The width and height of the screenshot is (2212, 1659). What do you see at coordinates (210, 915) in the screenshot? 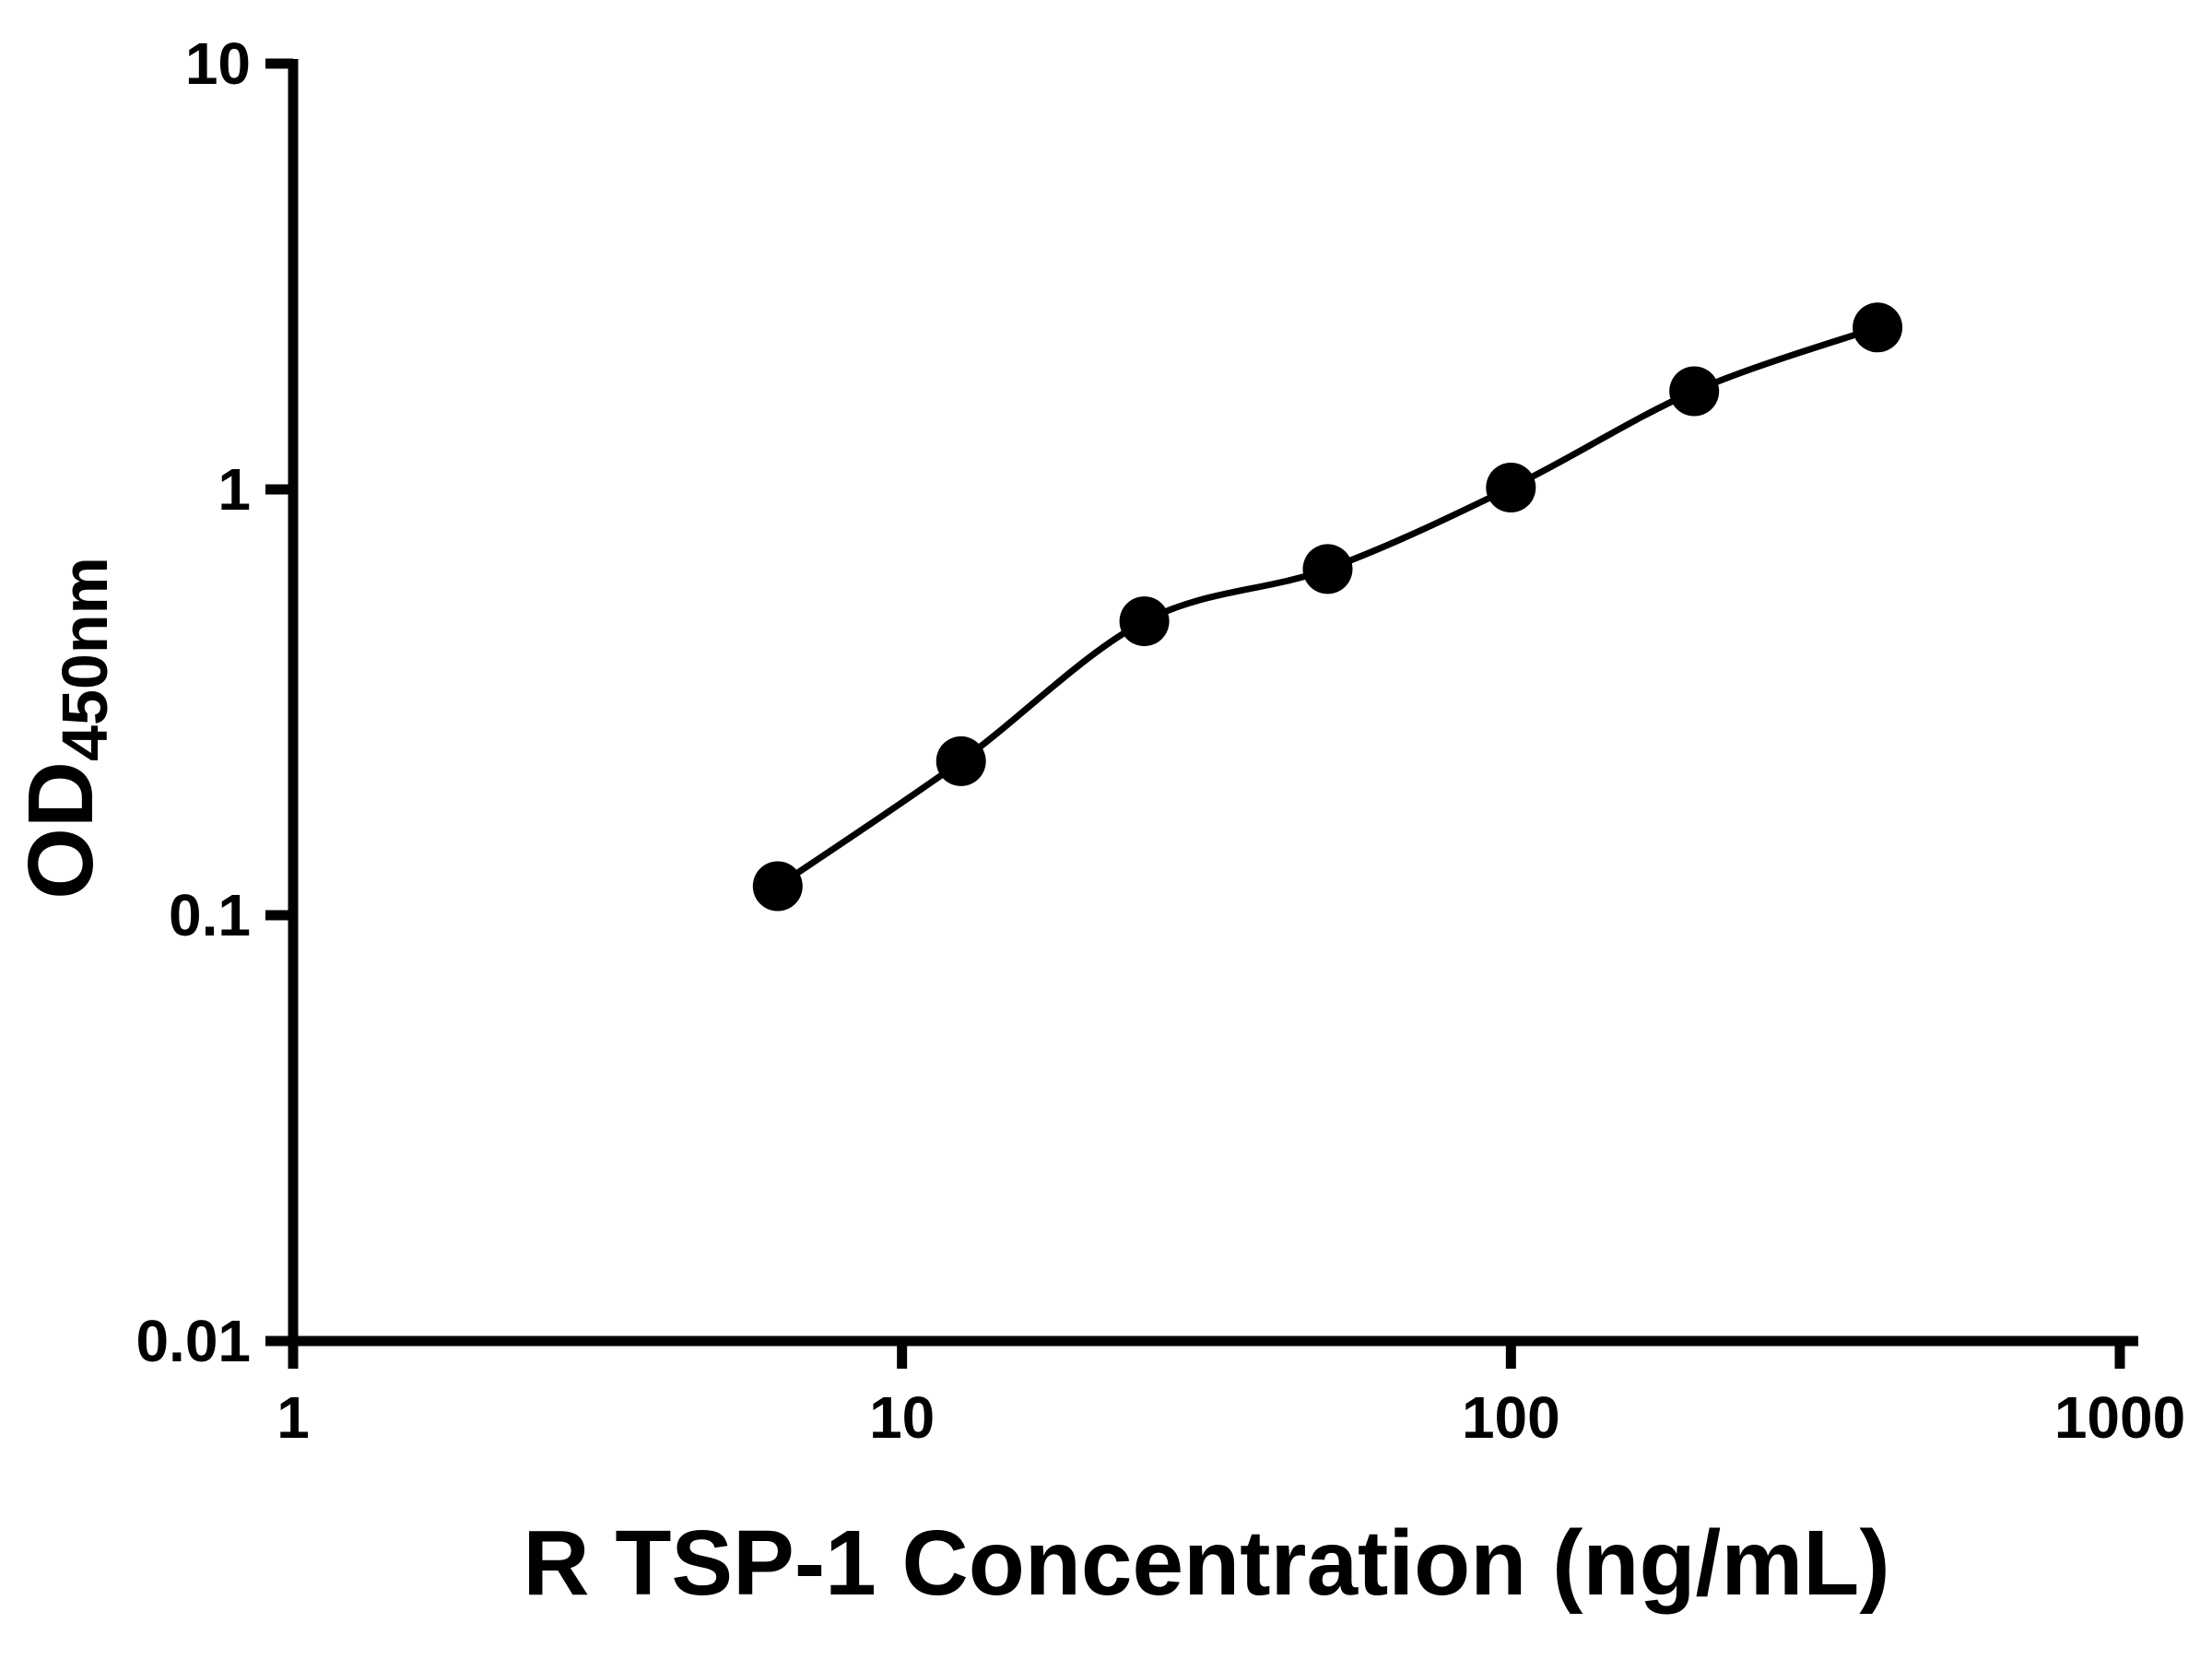
I see `y-tick-label: 0.1` at bounding box center [210, 915].